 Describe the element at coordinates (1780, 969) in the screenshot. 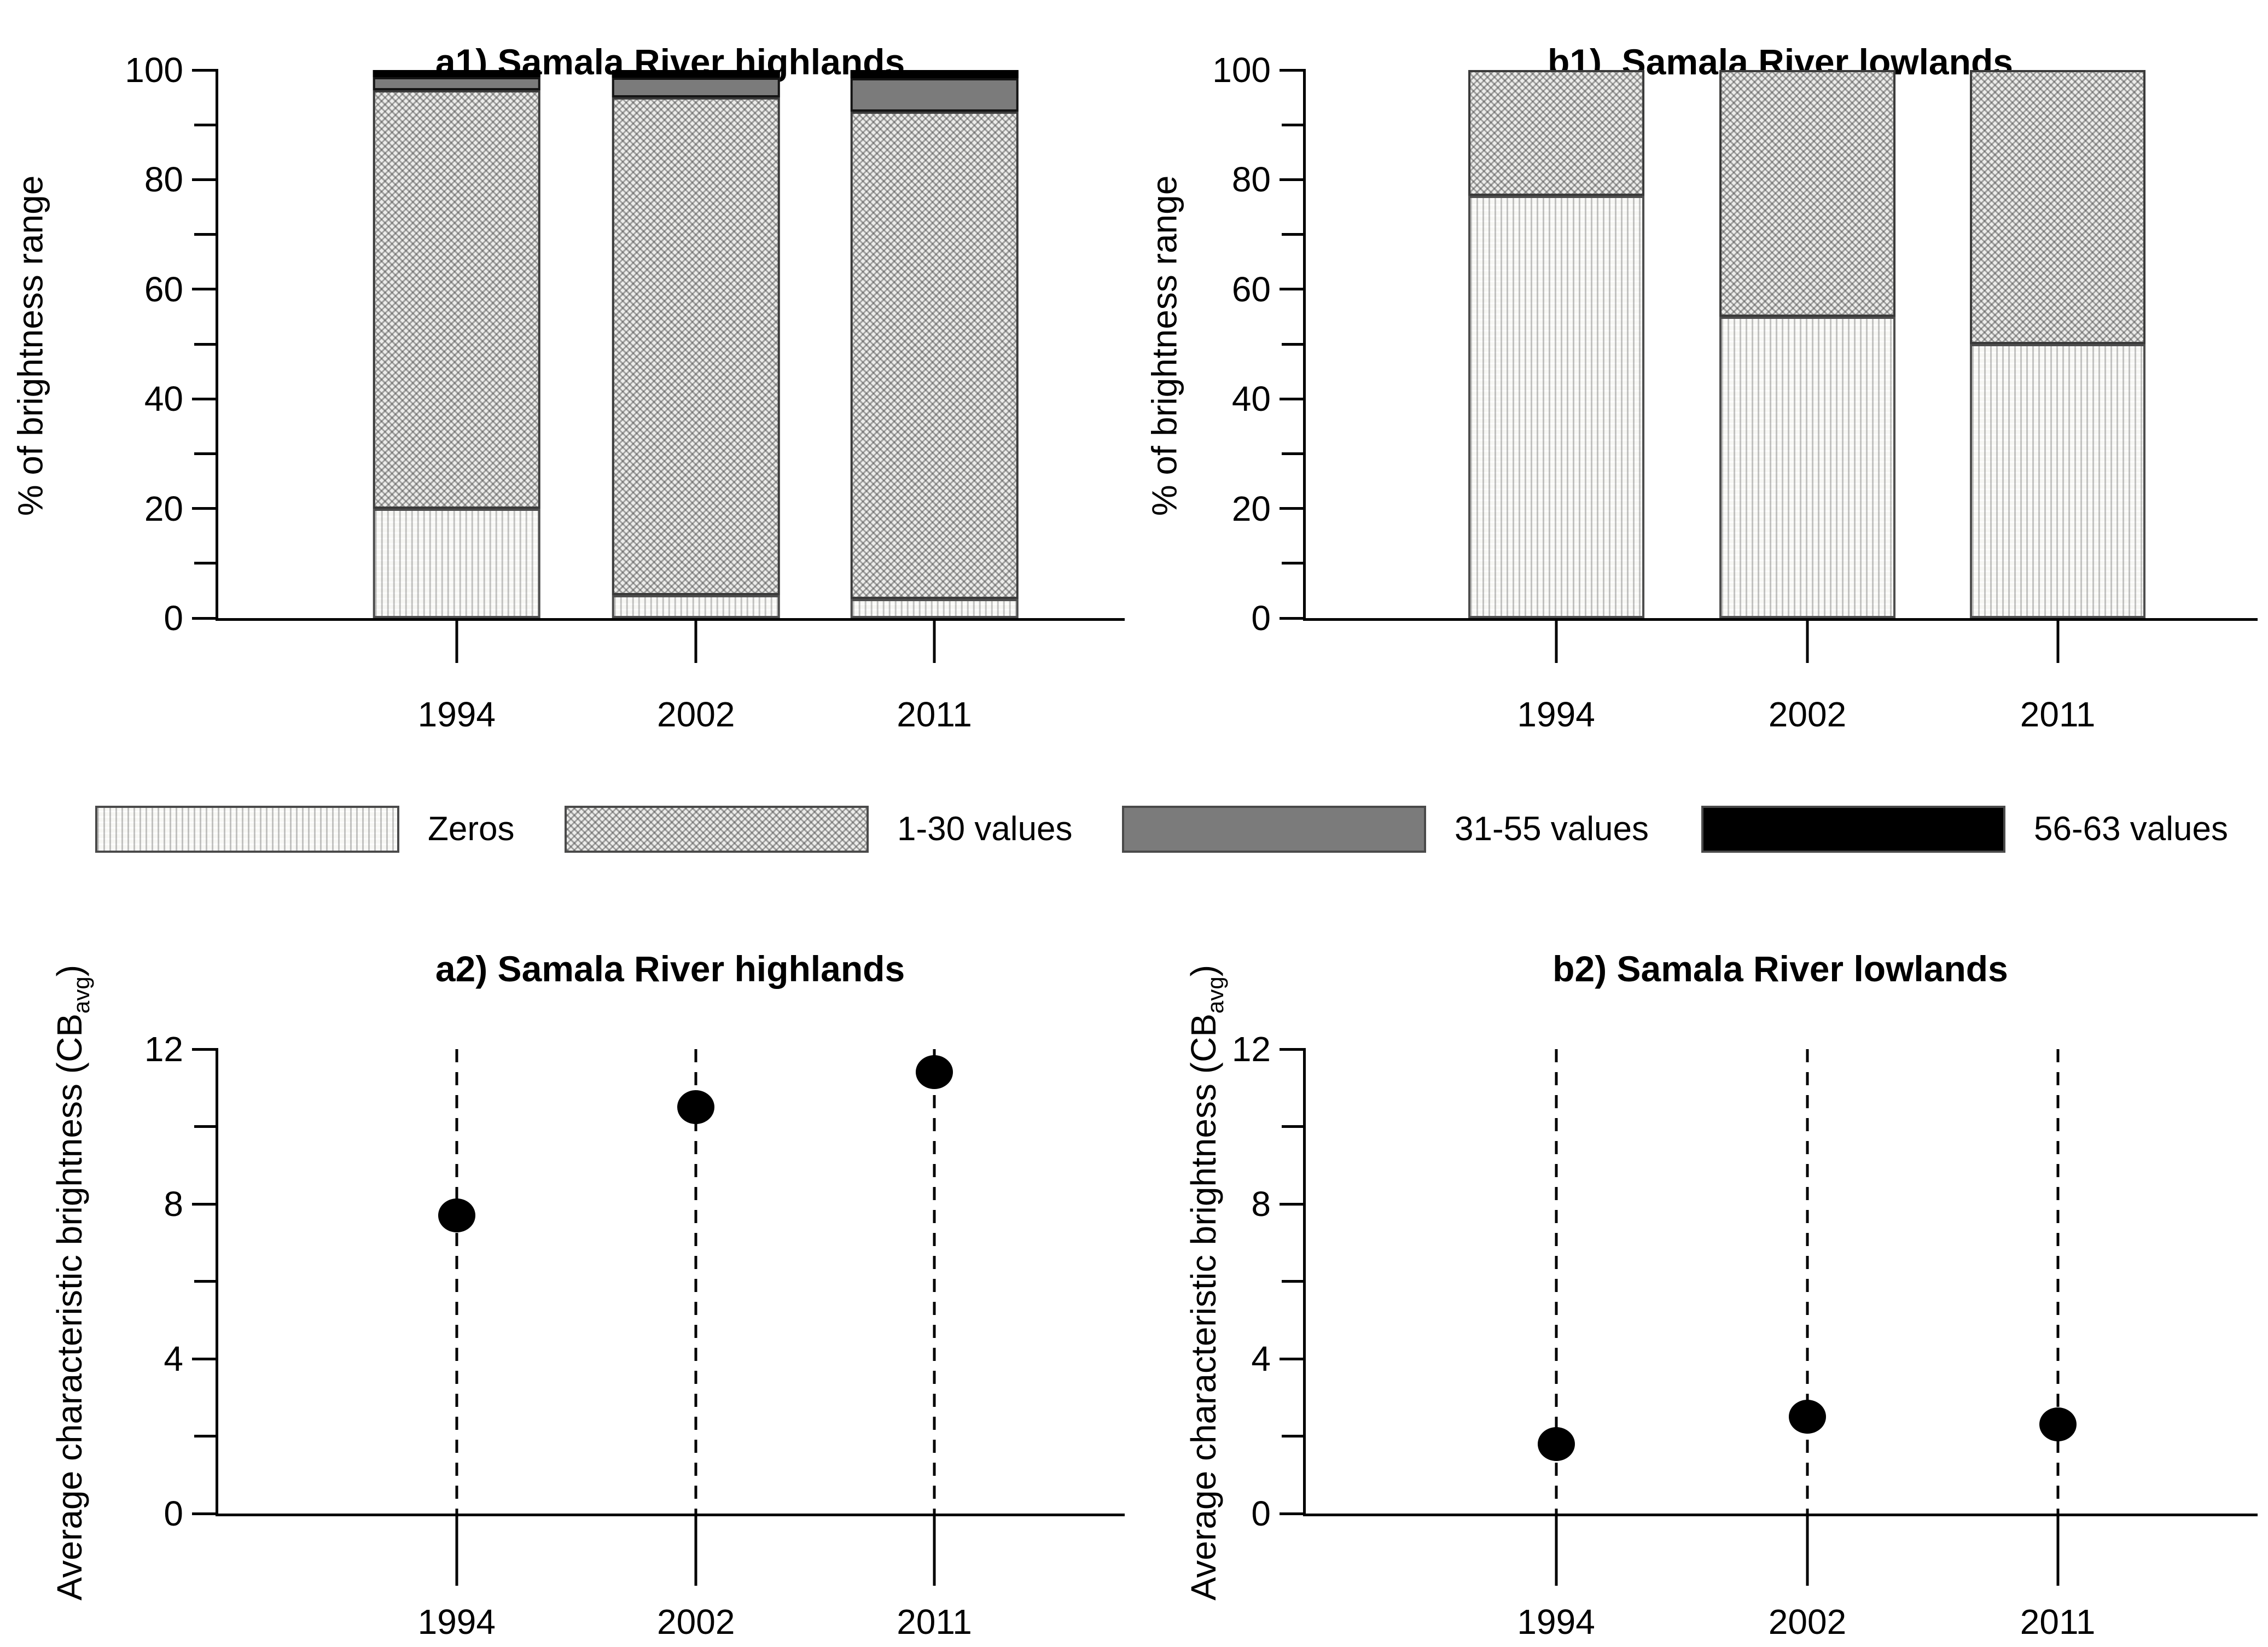

I see `chart-title: b2) Samala River lowlands` at that location.